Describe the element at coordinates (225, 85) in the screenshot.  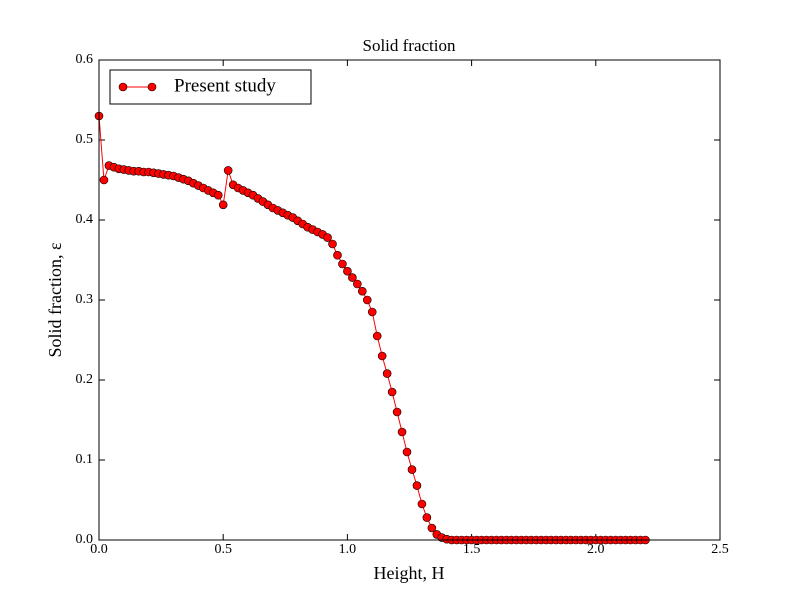
I see `legend-label: Present study` at that location.